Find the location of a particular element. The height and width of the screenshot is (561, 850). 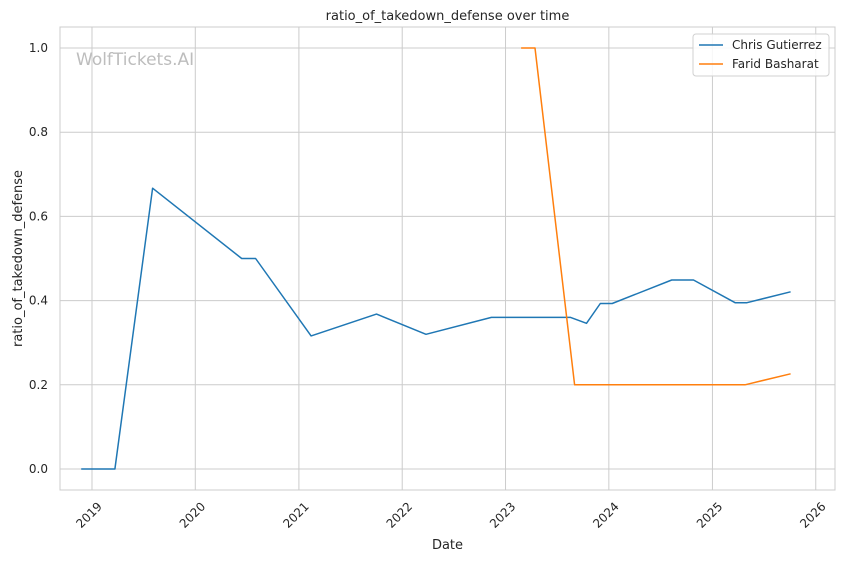

legend: Chris Gutierrez Farid Basharat is located at coordinates (761, 55).